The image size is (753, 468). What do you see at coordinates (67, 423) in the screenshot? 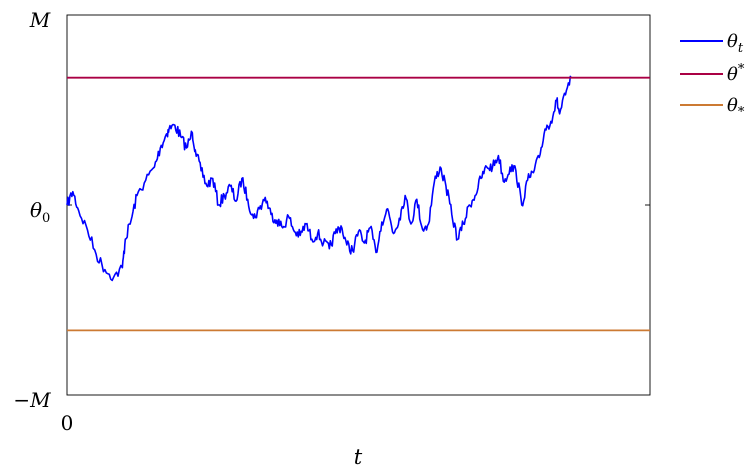
I see `x-tick-label-0: 0` at bounding box center [67, 423].